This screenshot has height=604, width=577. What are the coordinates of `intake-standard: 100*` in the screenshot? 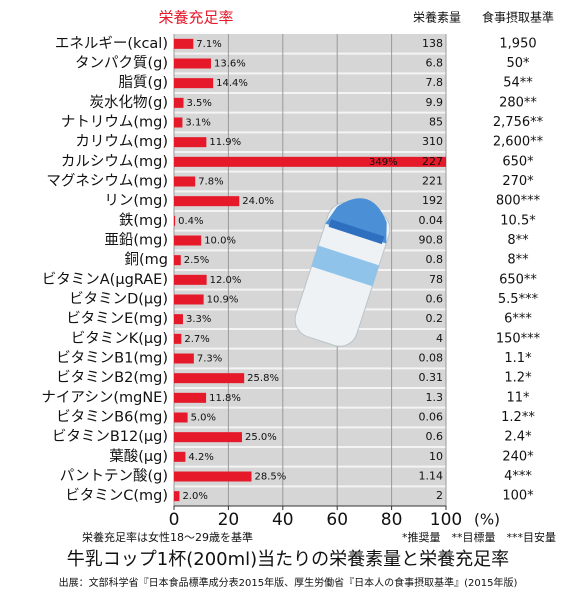 It's located at (518, 496).